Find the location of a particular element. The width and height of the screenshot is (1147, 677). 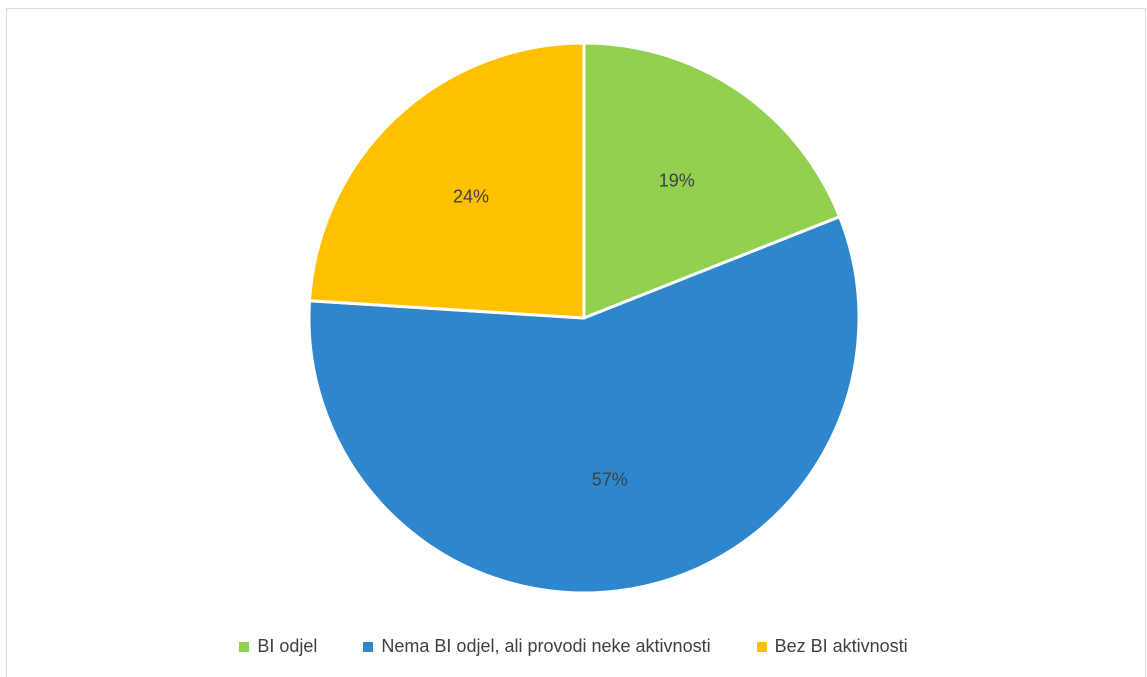

slice-bi-odjel is located at coordinates (712, 180).